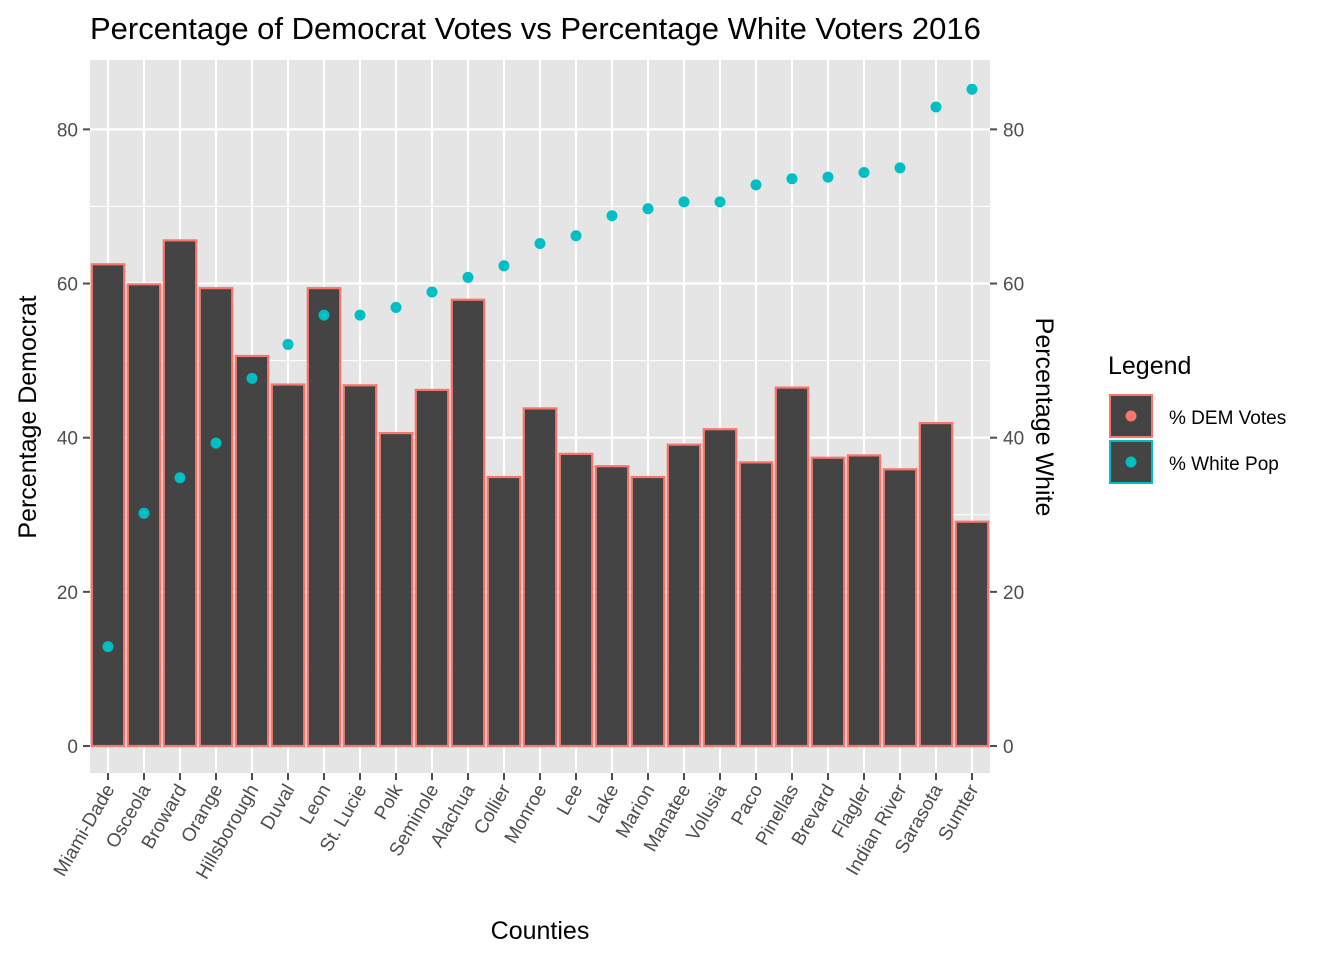 The image size is (1344, 960). I want to click on y2-axis-title: Percentage White, so click(1044, 417).